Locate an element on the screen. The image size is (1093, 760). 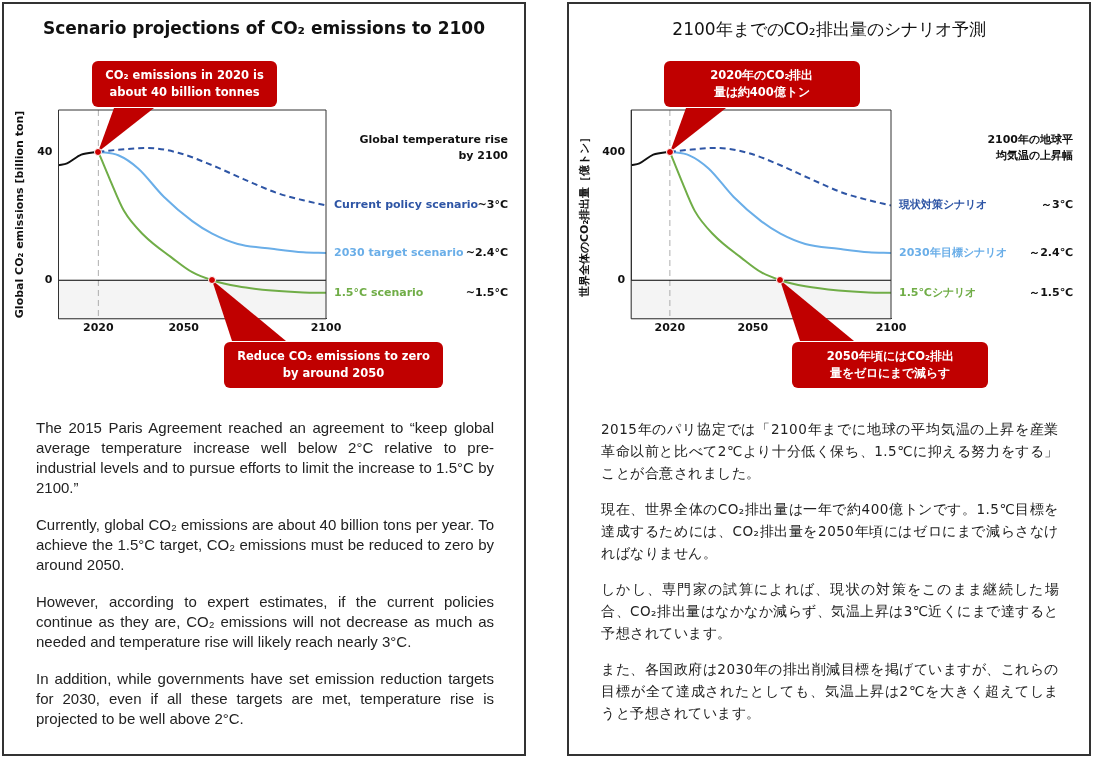
text: However, according to expert estimates, if the current policies continue as they are, CO₂ emissions will not decrease as much as needed and temperature rise will likely reach nearly 3°C. is located at coordinates (265, 622).